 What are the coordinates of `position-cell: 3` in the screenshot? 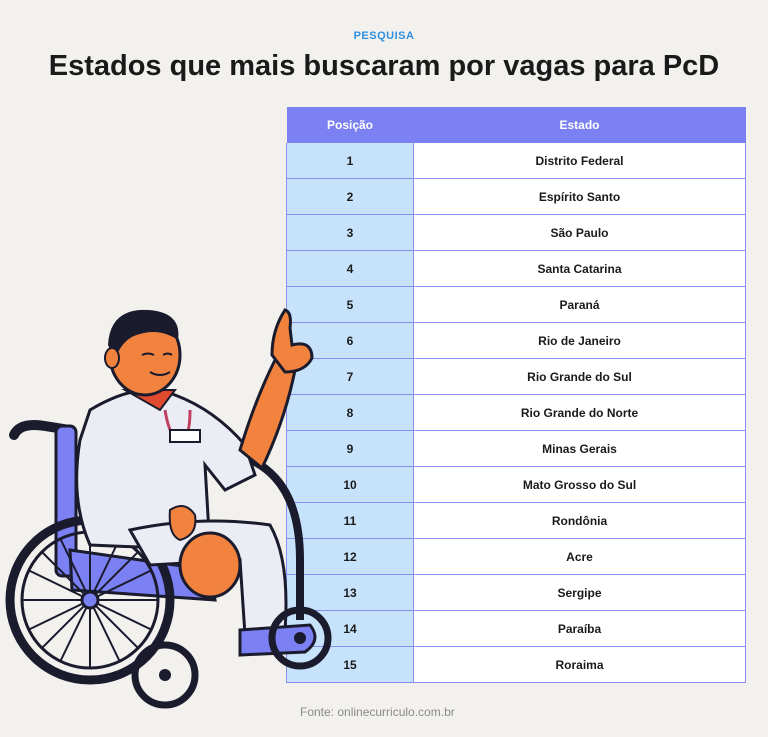 It's located at (350, 232).